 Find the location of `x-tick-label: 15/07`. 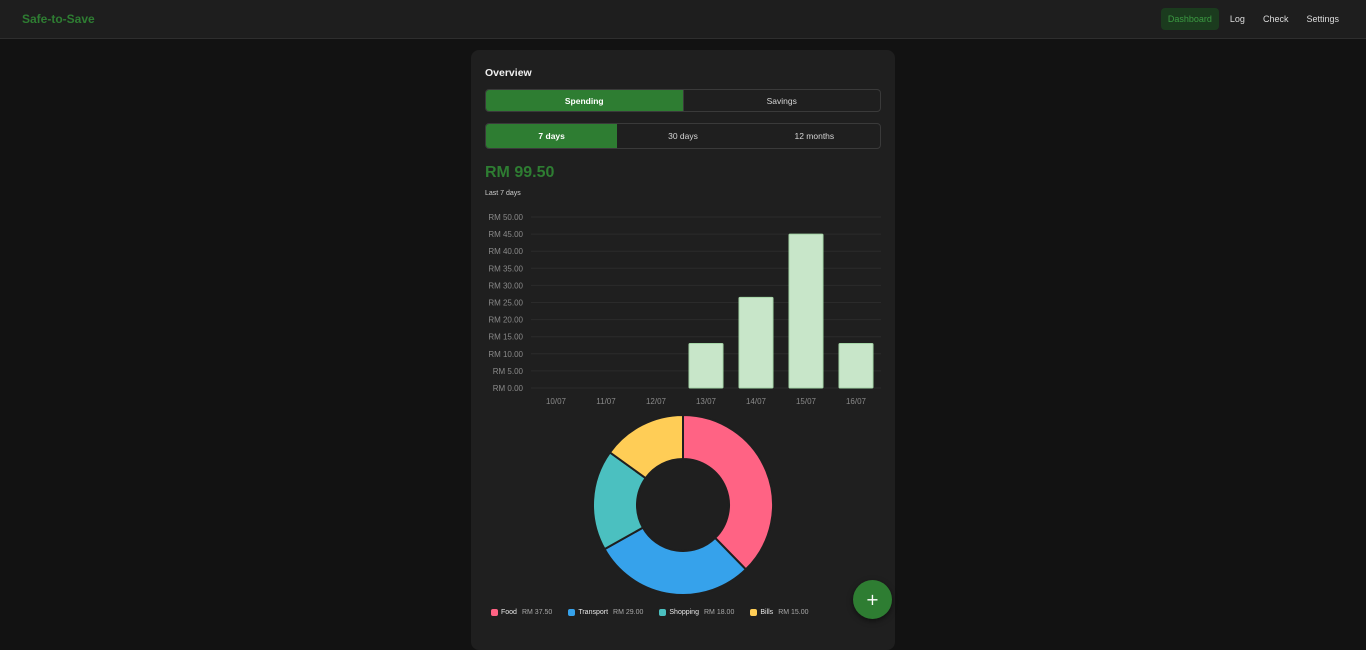

x-tick-label: 15/07 is located at coordinates (806, 401).